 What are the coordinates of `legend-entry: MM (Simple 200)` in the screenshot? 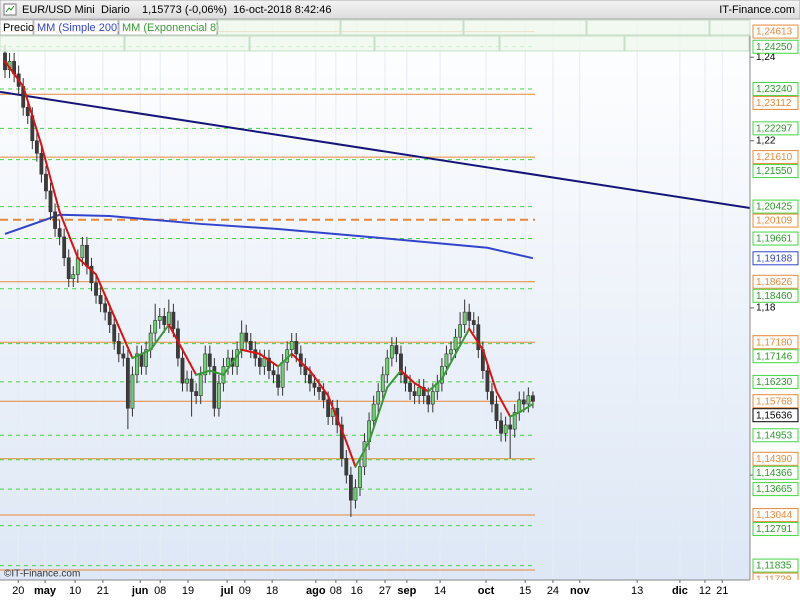 It's located at (79, 28).